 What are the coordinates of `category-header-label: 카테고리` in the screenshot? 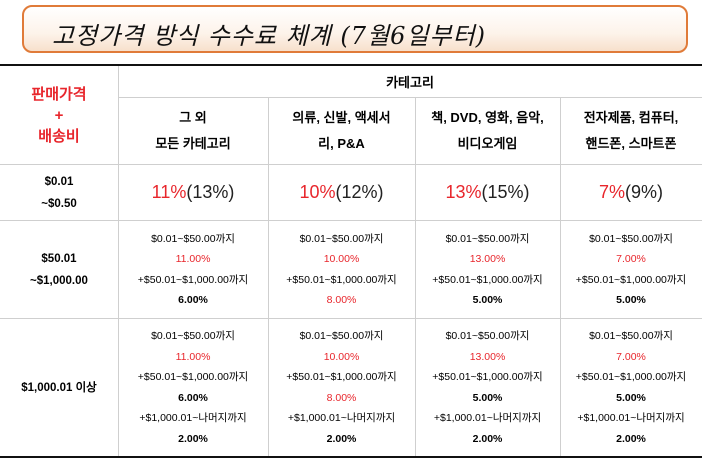 It's located at (410, 82).